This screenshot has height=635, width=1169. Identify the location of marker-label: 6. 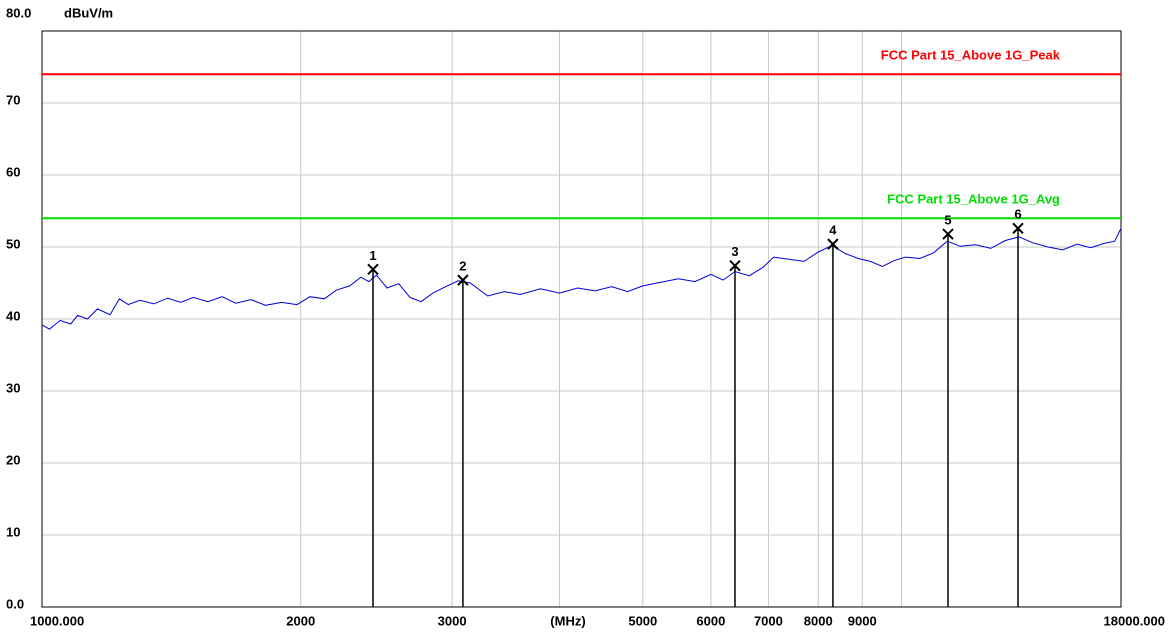
(1017, 214).